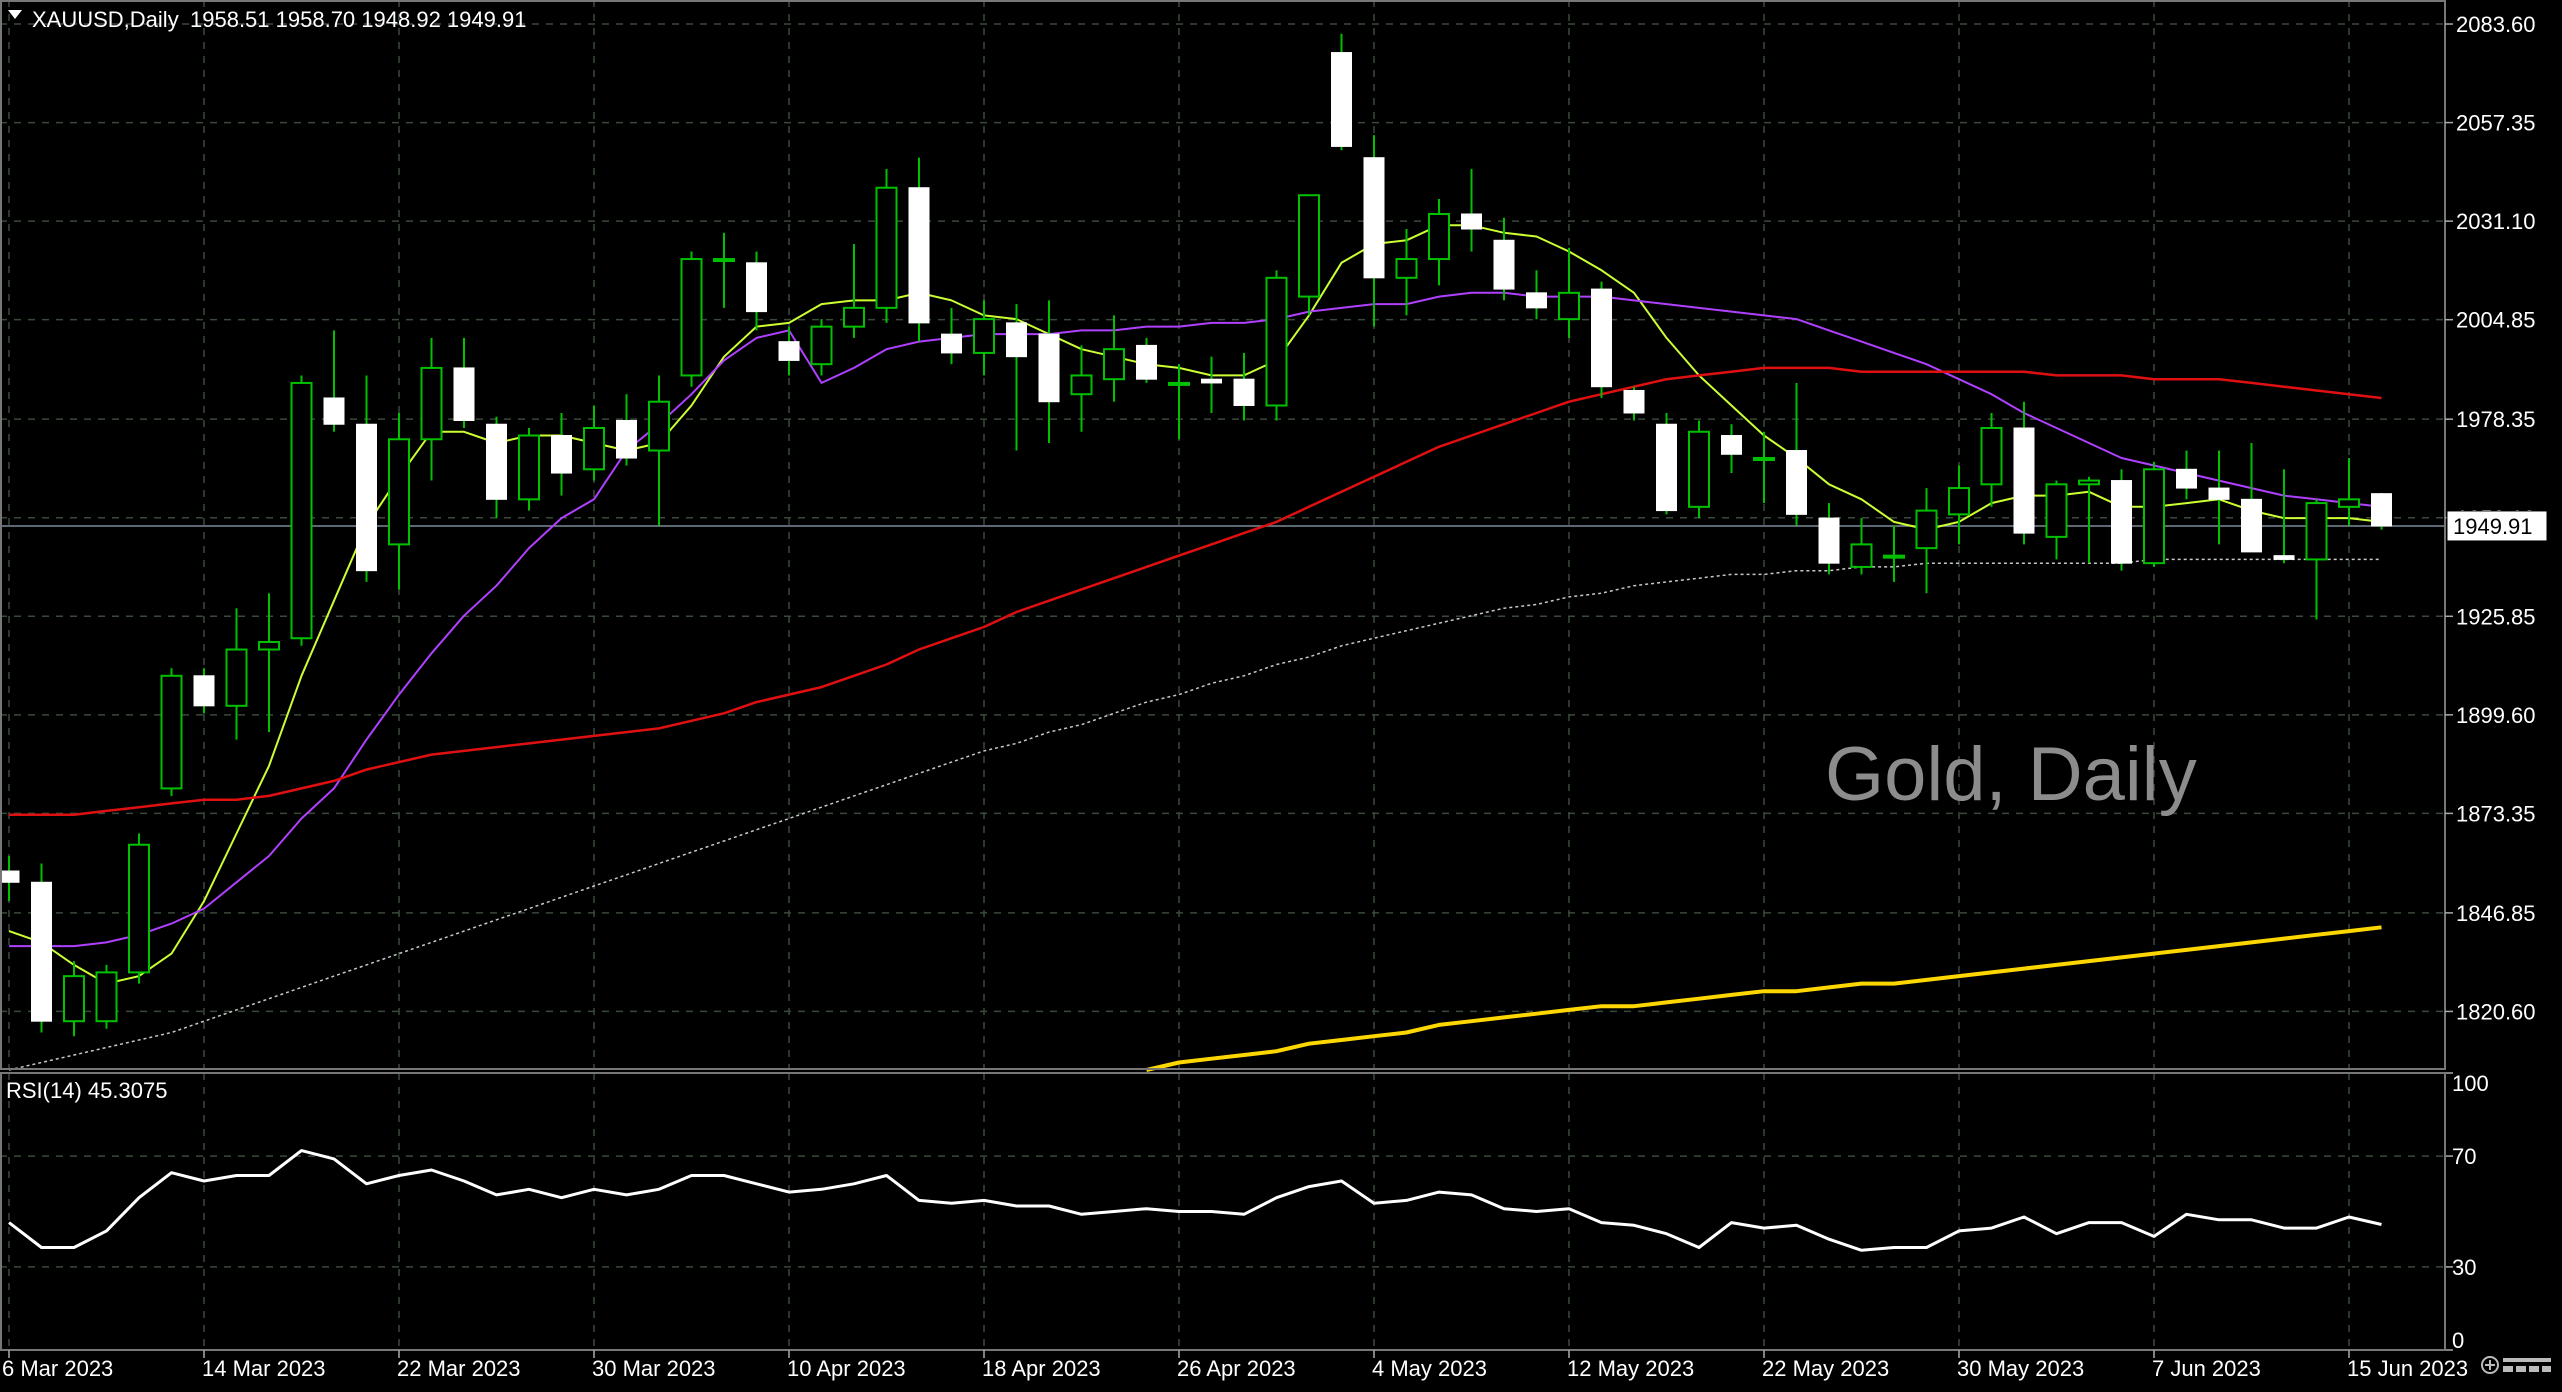 This screenshot has height=1392, width=2562. What do you see at coordinates (2464, 1156) in the screenshot?
I see `rsi-tick-label: 70` at bounding box center [2464, 1156].